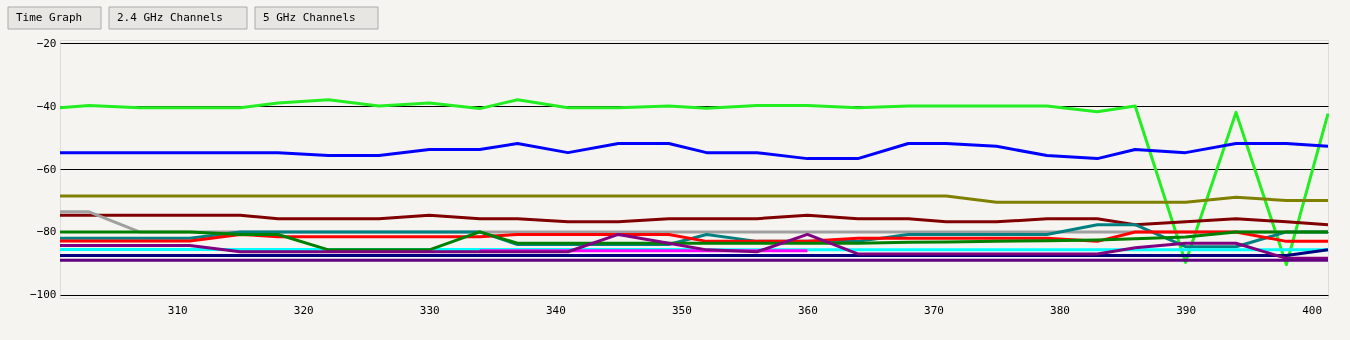  Describe the element at coordinates (1060, 310) in the screenshot. I see `x-tick-label: 380` at that location.